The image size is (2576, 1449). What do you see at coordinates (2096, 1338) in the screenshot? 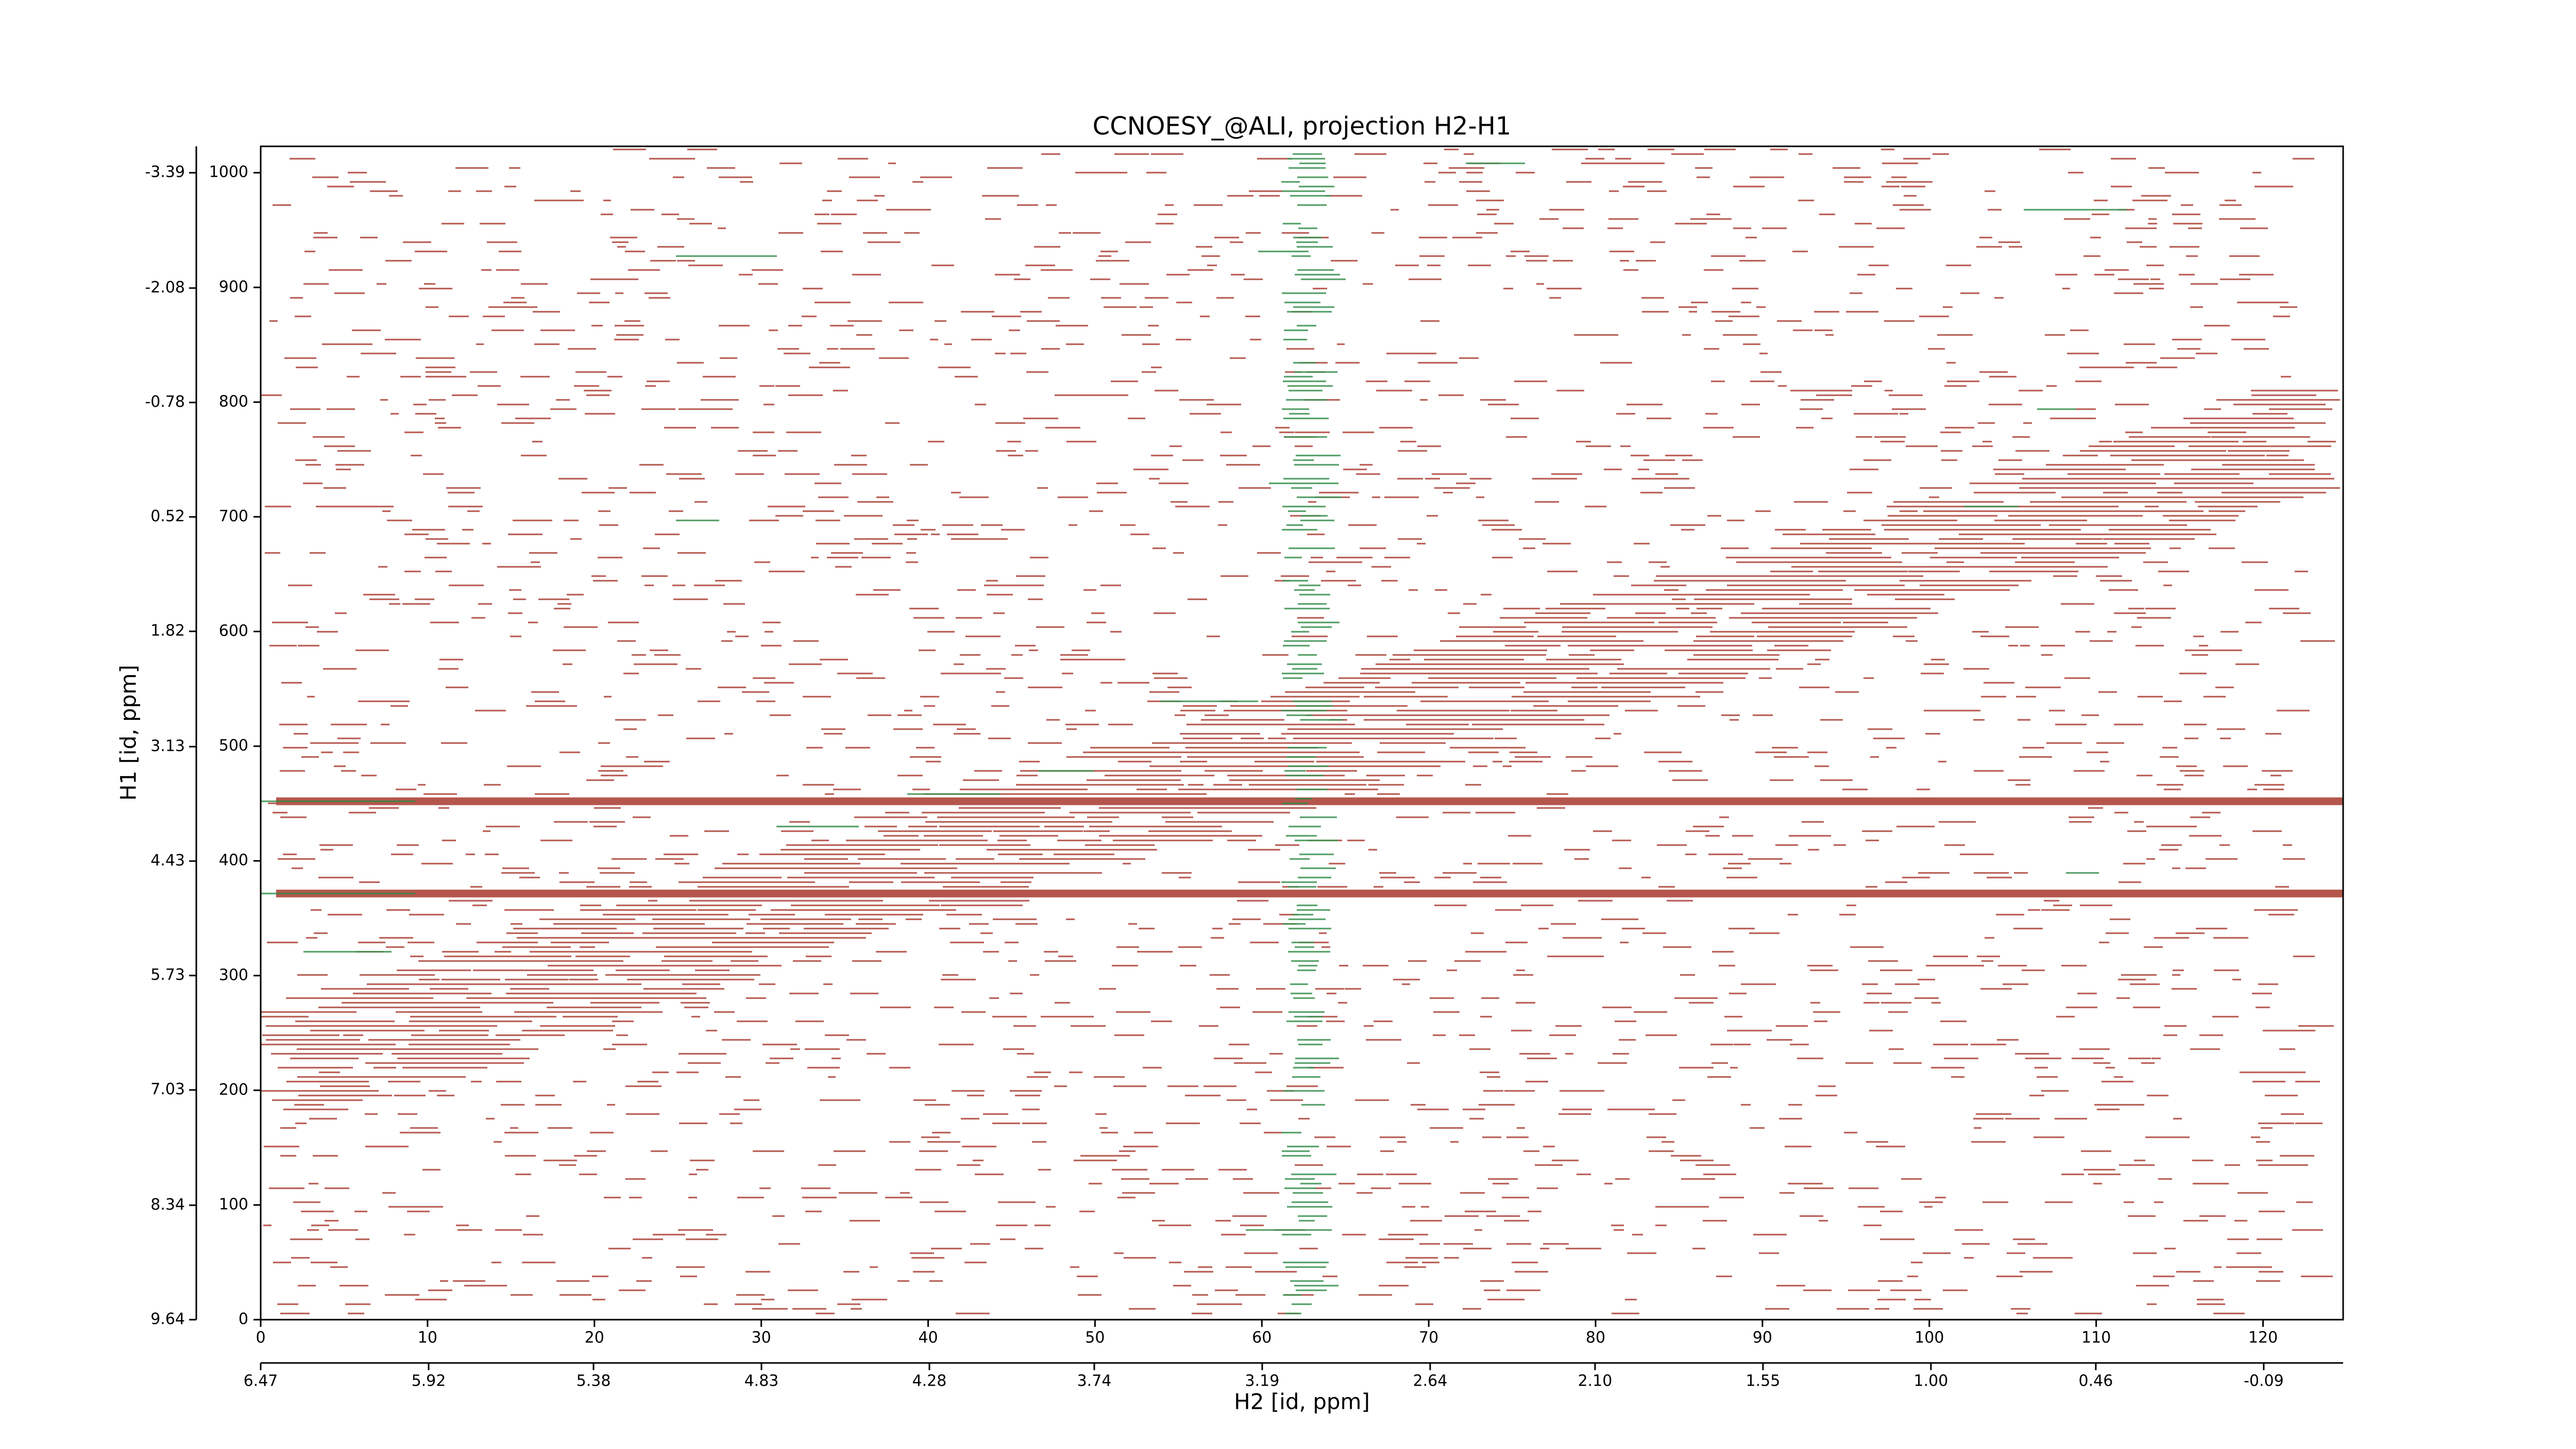
I see `x-tick-label: 110` at bounding box center [2096, 1338].